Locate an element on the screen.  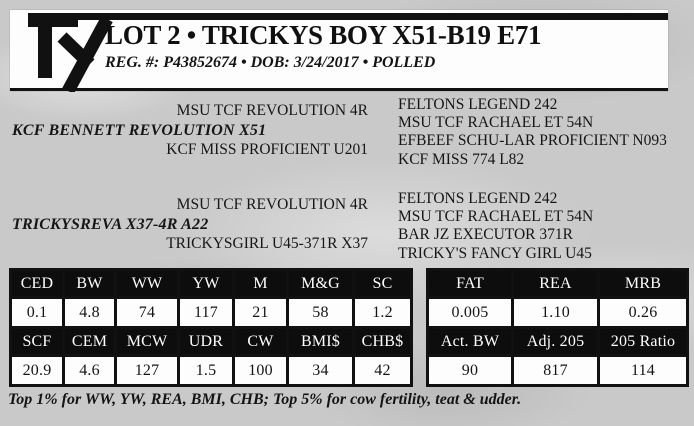
epd-value: 21 is located at coordinates (260, 312).